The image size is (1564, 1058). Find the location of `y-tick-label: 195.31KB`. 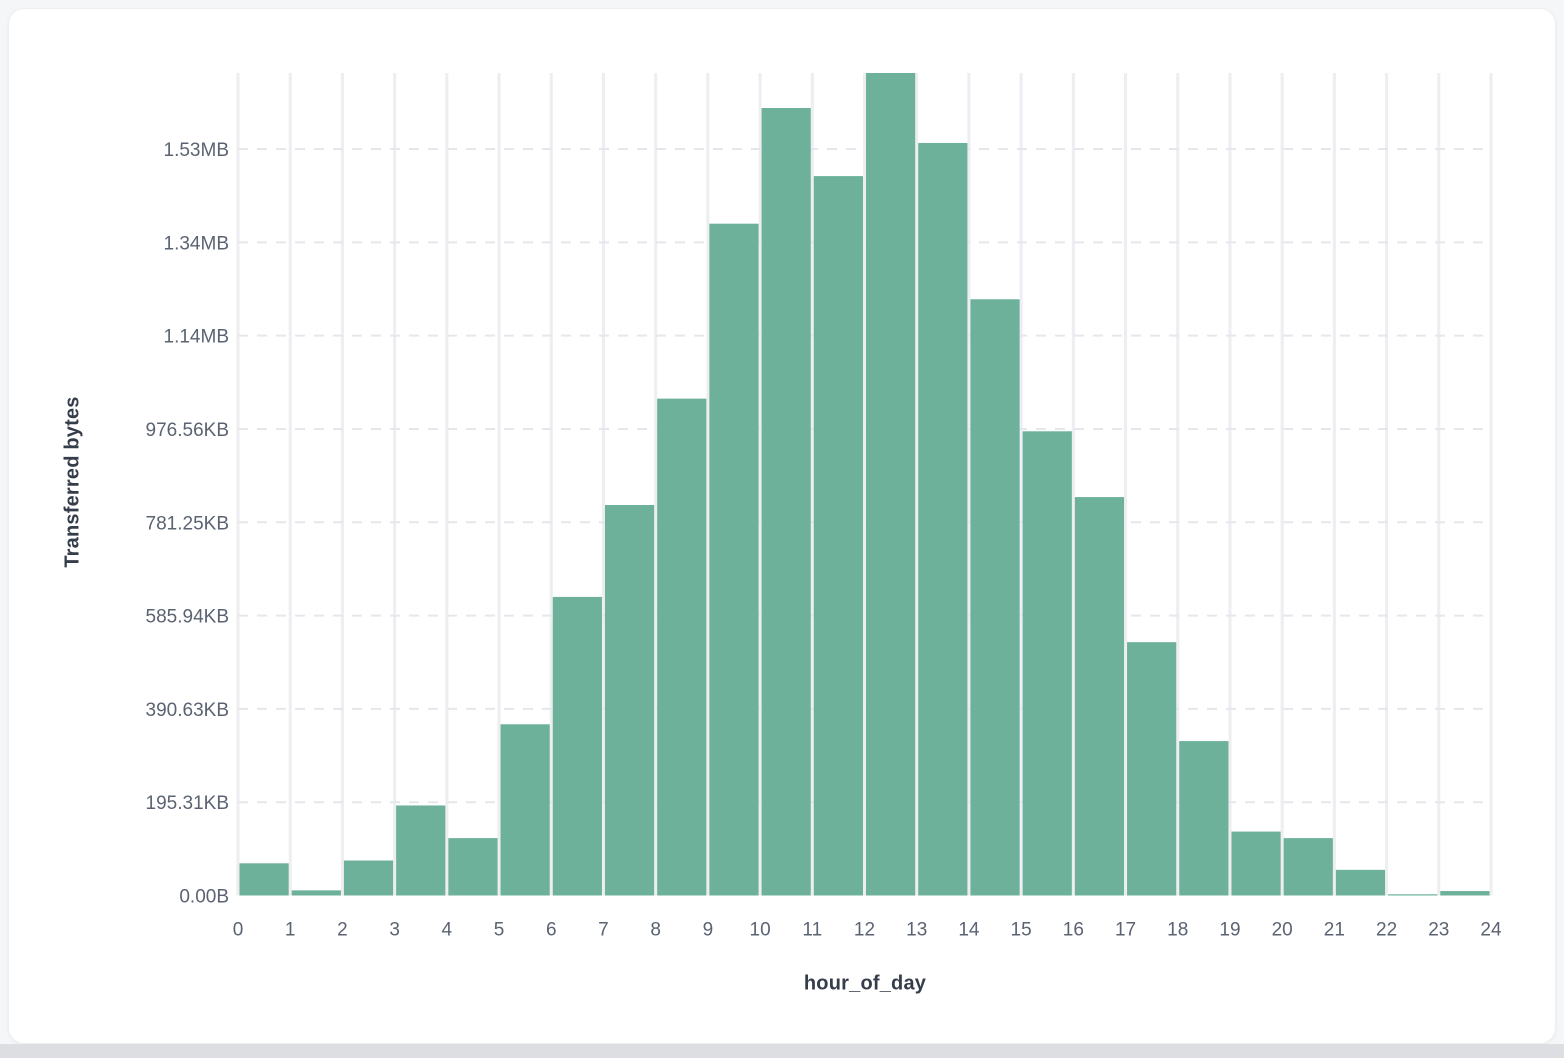

y-tick-label: 195.31KB is located at coordinates (187, 803).